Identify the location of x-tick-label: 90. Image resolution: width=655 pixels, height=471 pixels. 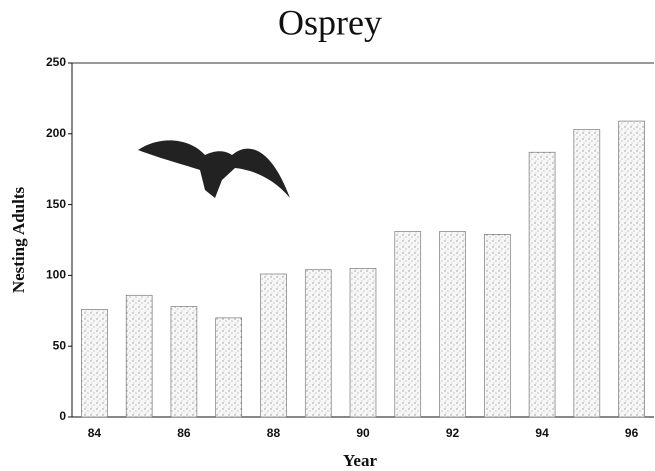
(363, 433).